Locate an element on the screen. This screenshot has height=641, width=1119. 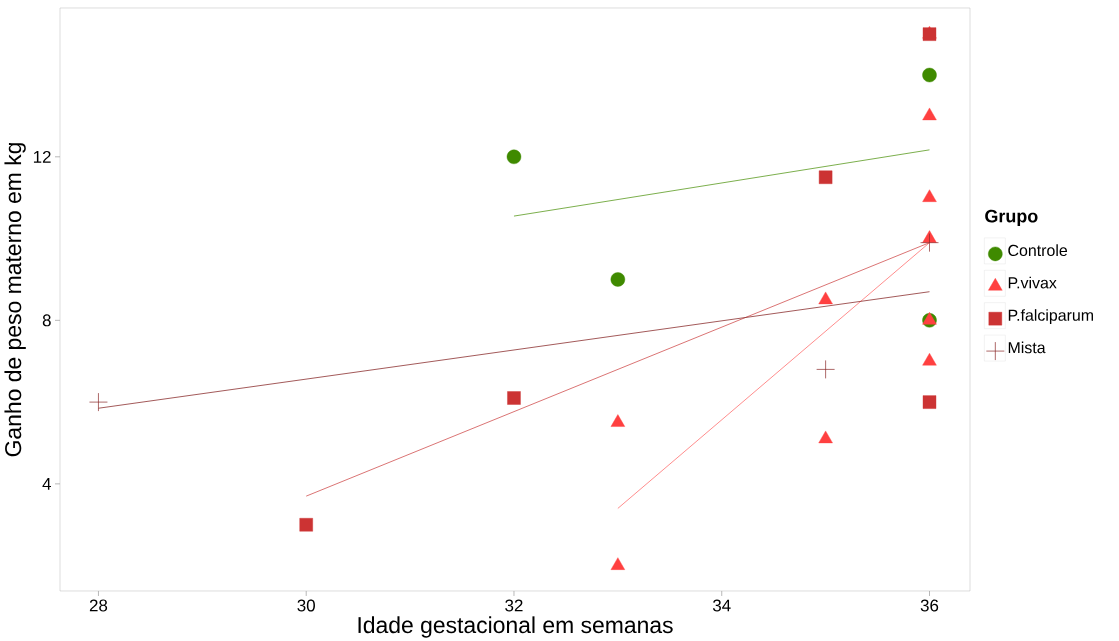
x-tick-label: 30 is located at coordinates (306, 605).